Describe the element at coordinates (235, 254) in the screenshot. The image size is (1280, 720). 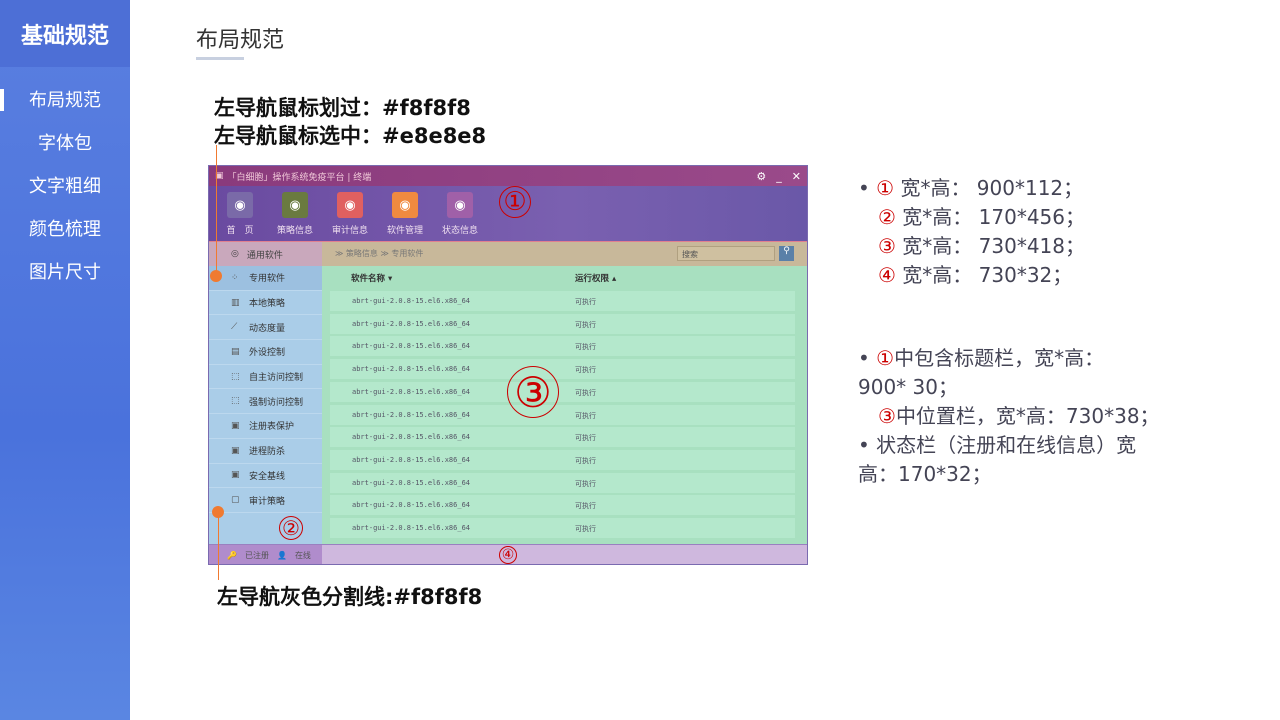
I see `disc-icon: ◎` at that location.